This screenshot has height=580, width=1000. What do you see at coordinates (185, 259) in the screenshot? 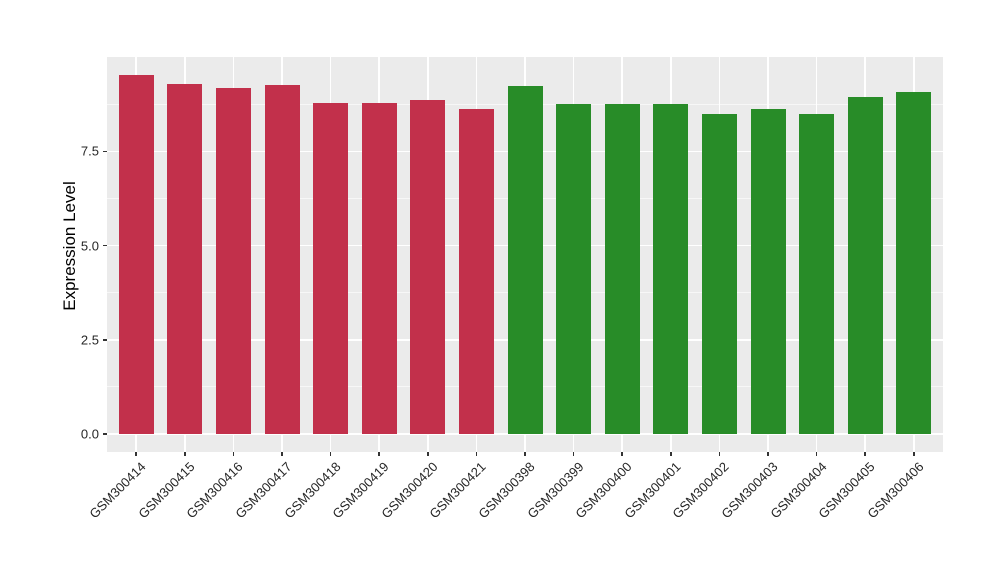
I see `bar-GSM300415` at bounding box center [185, 259].